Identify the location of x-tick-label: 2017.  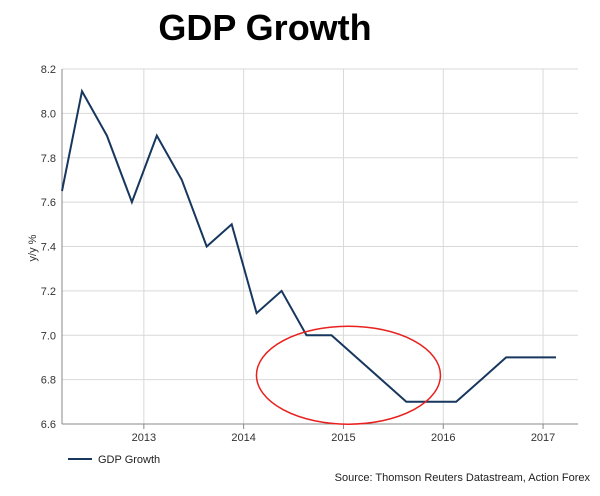
(543, 438).